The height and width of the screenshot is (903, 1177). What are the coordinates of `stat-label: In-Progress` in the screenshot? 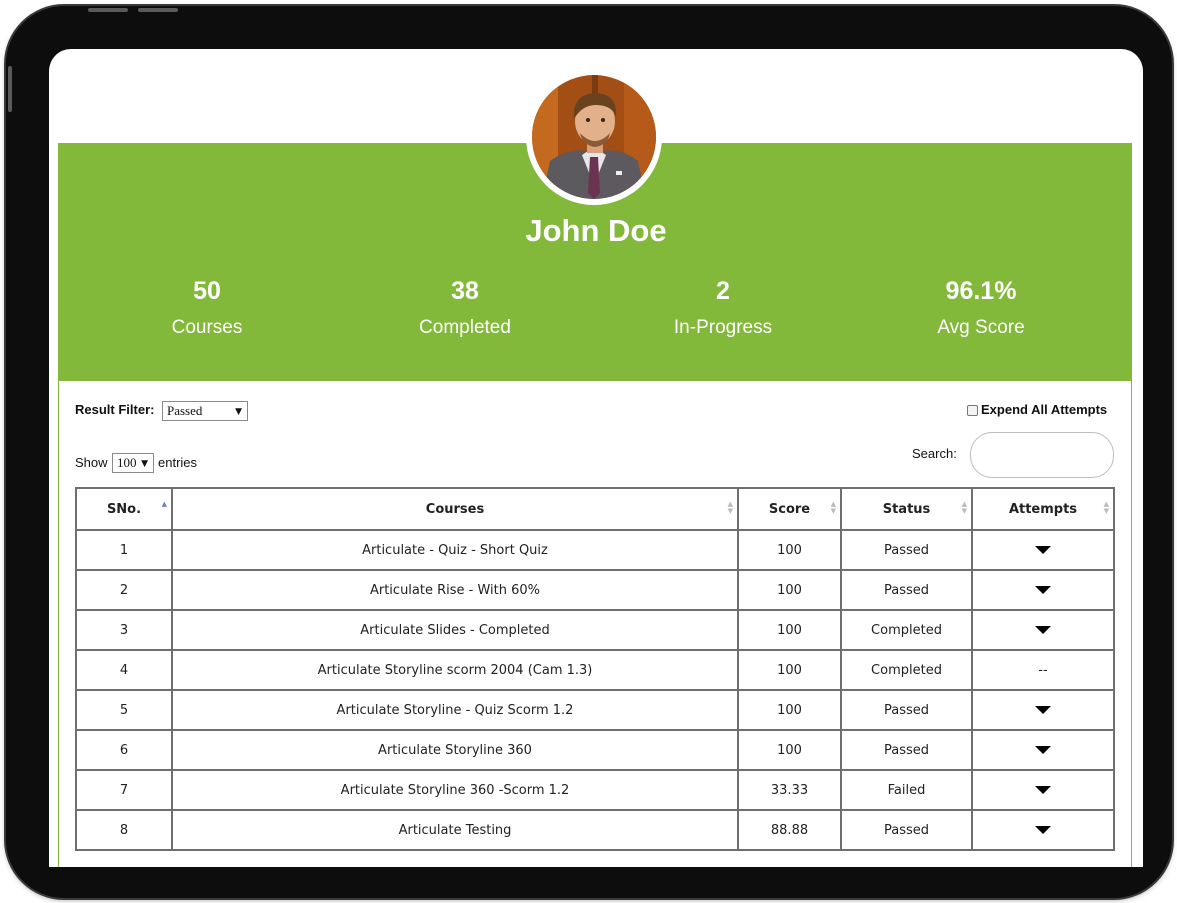 It's located at (723, 327).